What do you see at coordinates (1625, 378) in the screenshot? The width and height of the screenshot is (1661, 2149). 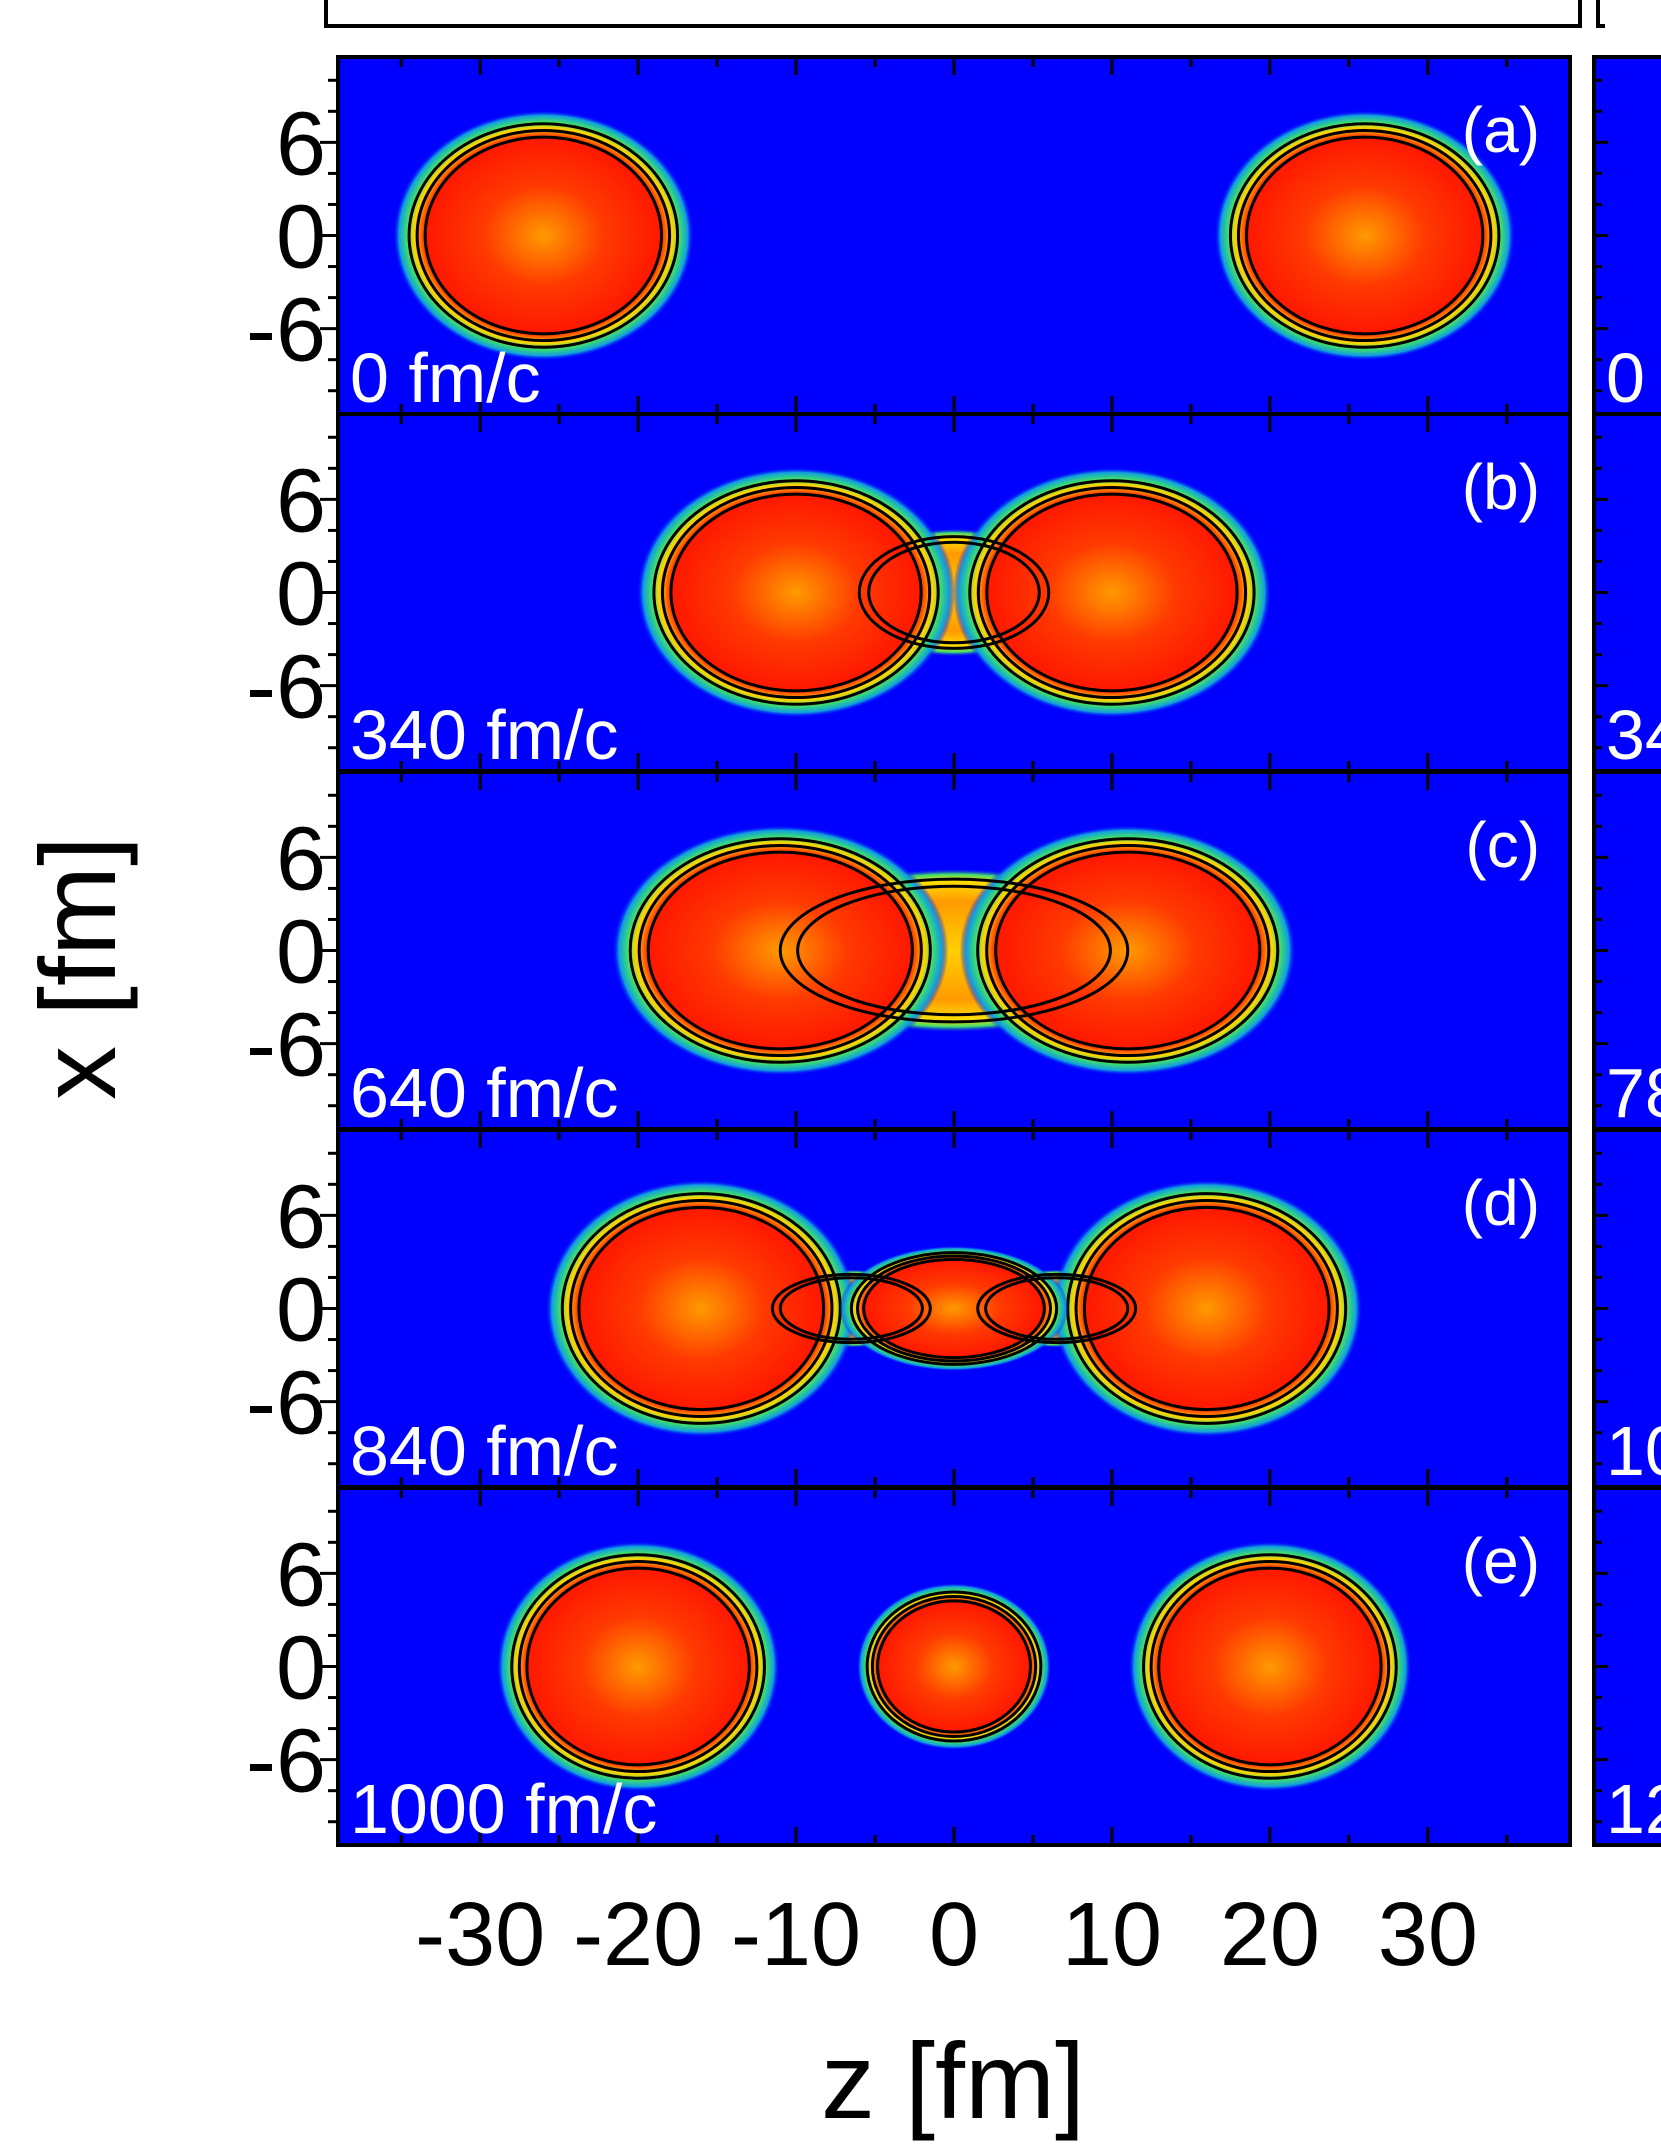 I see `right-panel-time: 0` at bounding box center [1625, 378].